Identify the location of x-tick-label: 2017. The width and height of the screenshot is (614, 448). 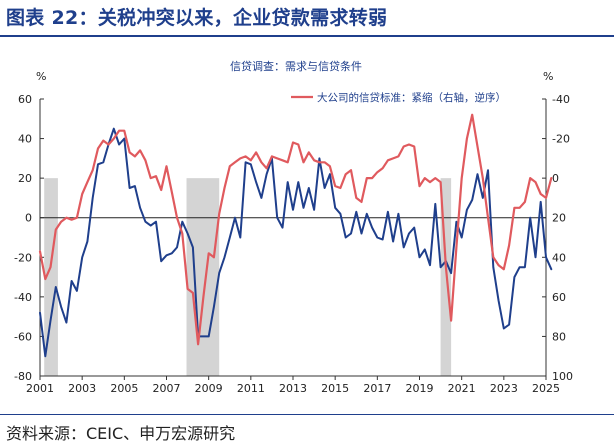
(377, 388).